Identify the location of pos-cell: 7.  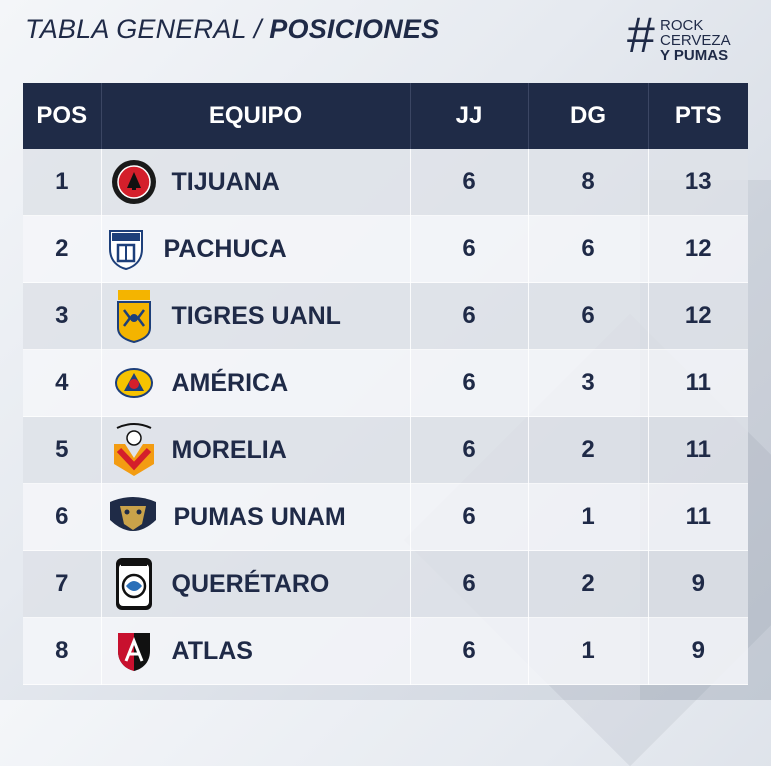
(62, 584).